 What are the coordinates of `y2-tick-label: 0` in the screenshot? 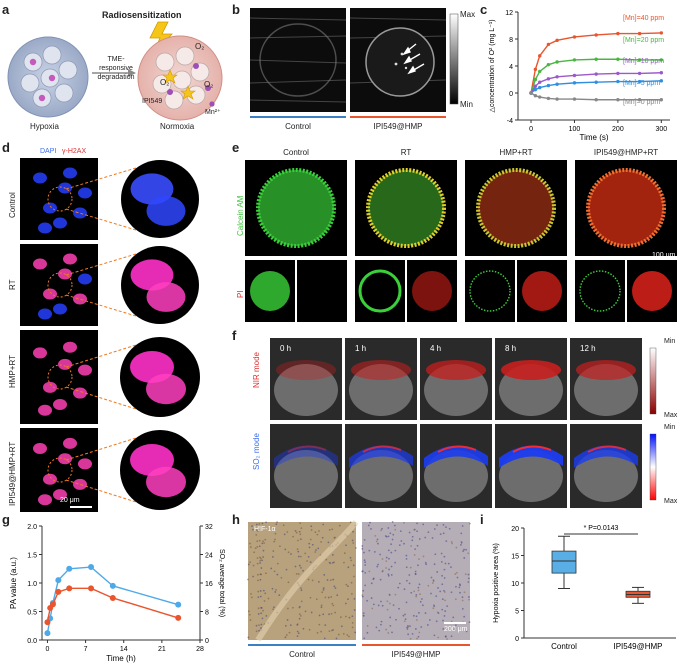 It's located at (207, 641).